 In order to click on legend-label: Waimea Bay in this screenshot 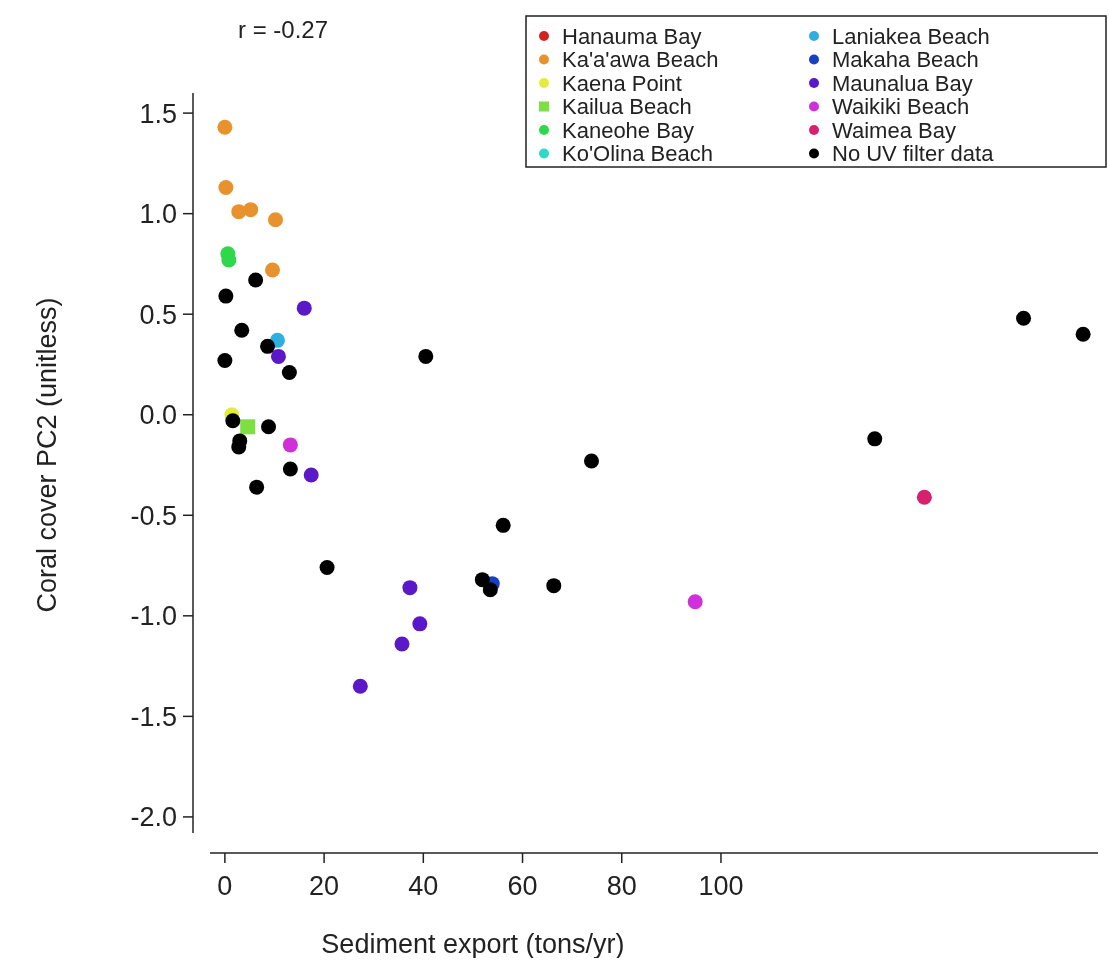, I will do `click(894, 130)`.